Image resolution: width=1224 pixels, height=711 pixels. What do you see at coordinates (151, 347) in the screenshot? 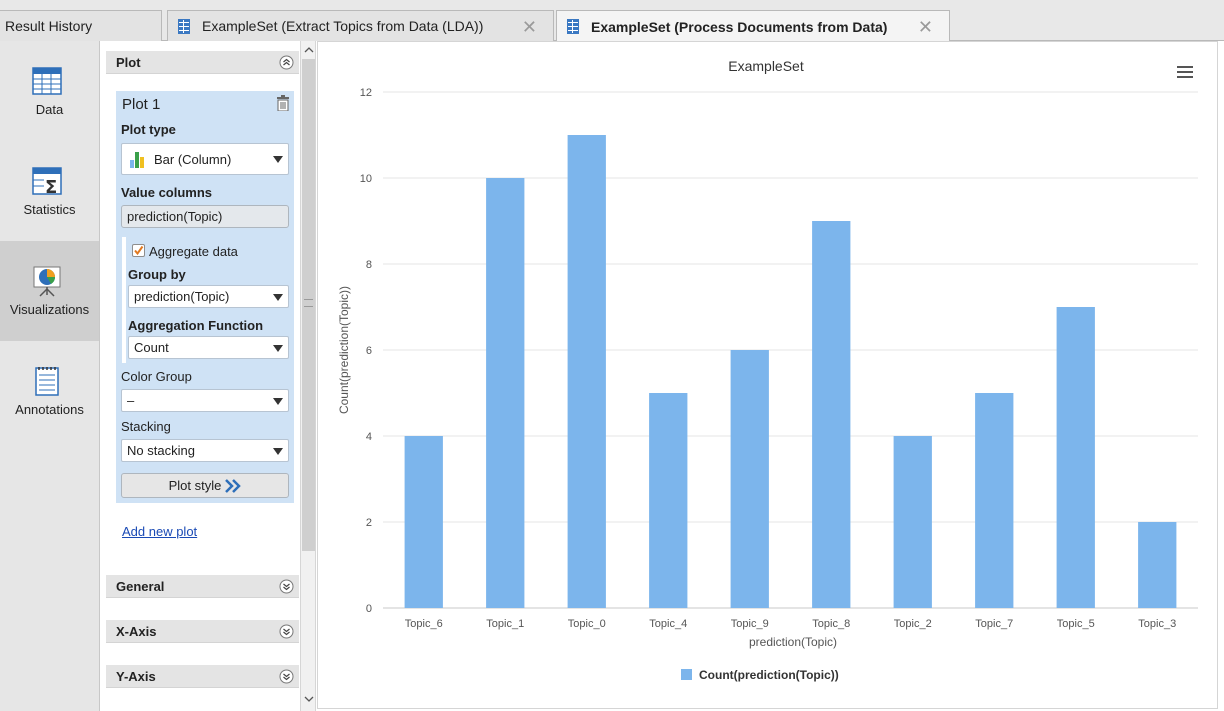
I see `aggregation-function-value: Count` at bounding box center [151, 347].